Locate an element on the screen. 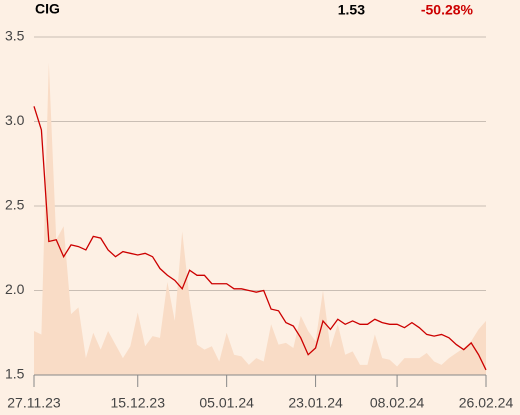 The width and height of the screenshot is (520, 415). x-tick-label: 26.02.24 is located at coordinates (486, 403).